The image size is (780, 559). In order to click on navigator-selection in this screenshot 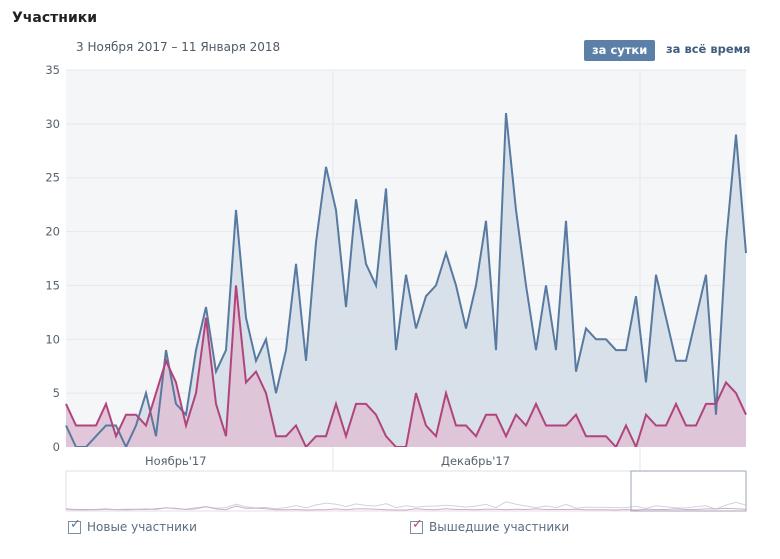, I will do `click(688, 491)`.